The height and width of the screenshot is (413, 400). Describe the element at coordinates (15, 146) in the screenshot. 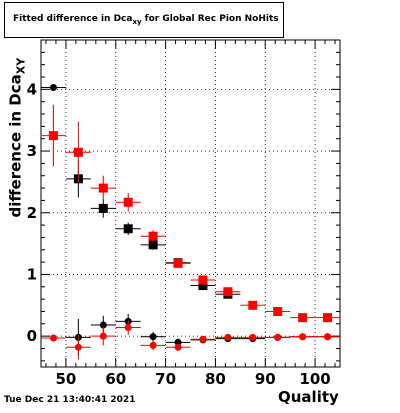

I see `y-axis-label-main: difference in Dca` at that location.